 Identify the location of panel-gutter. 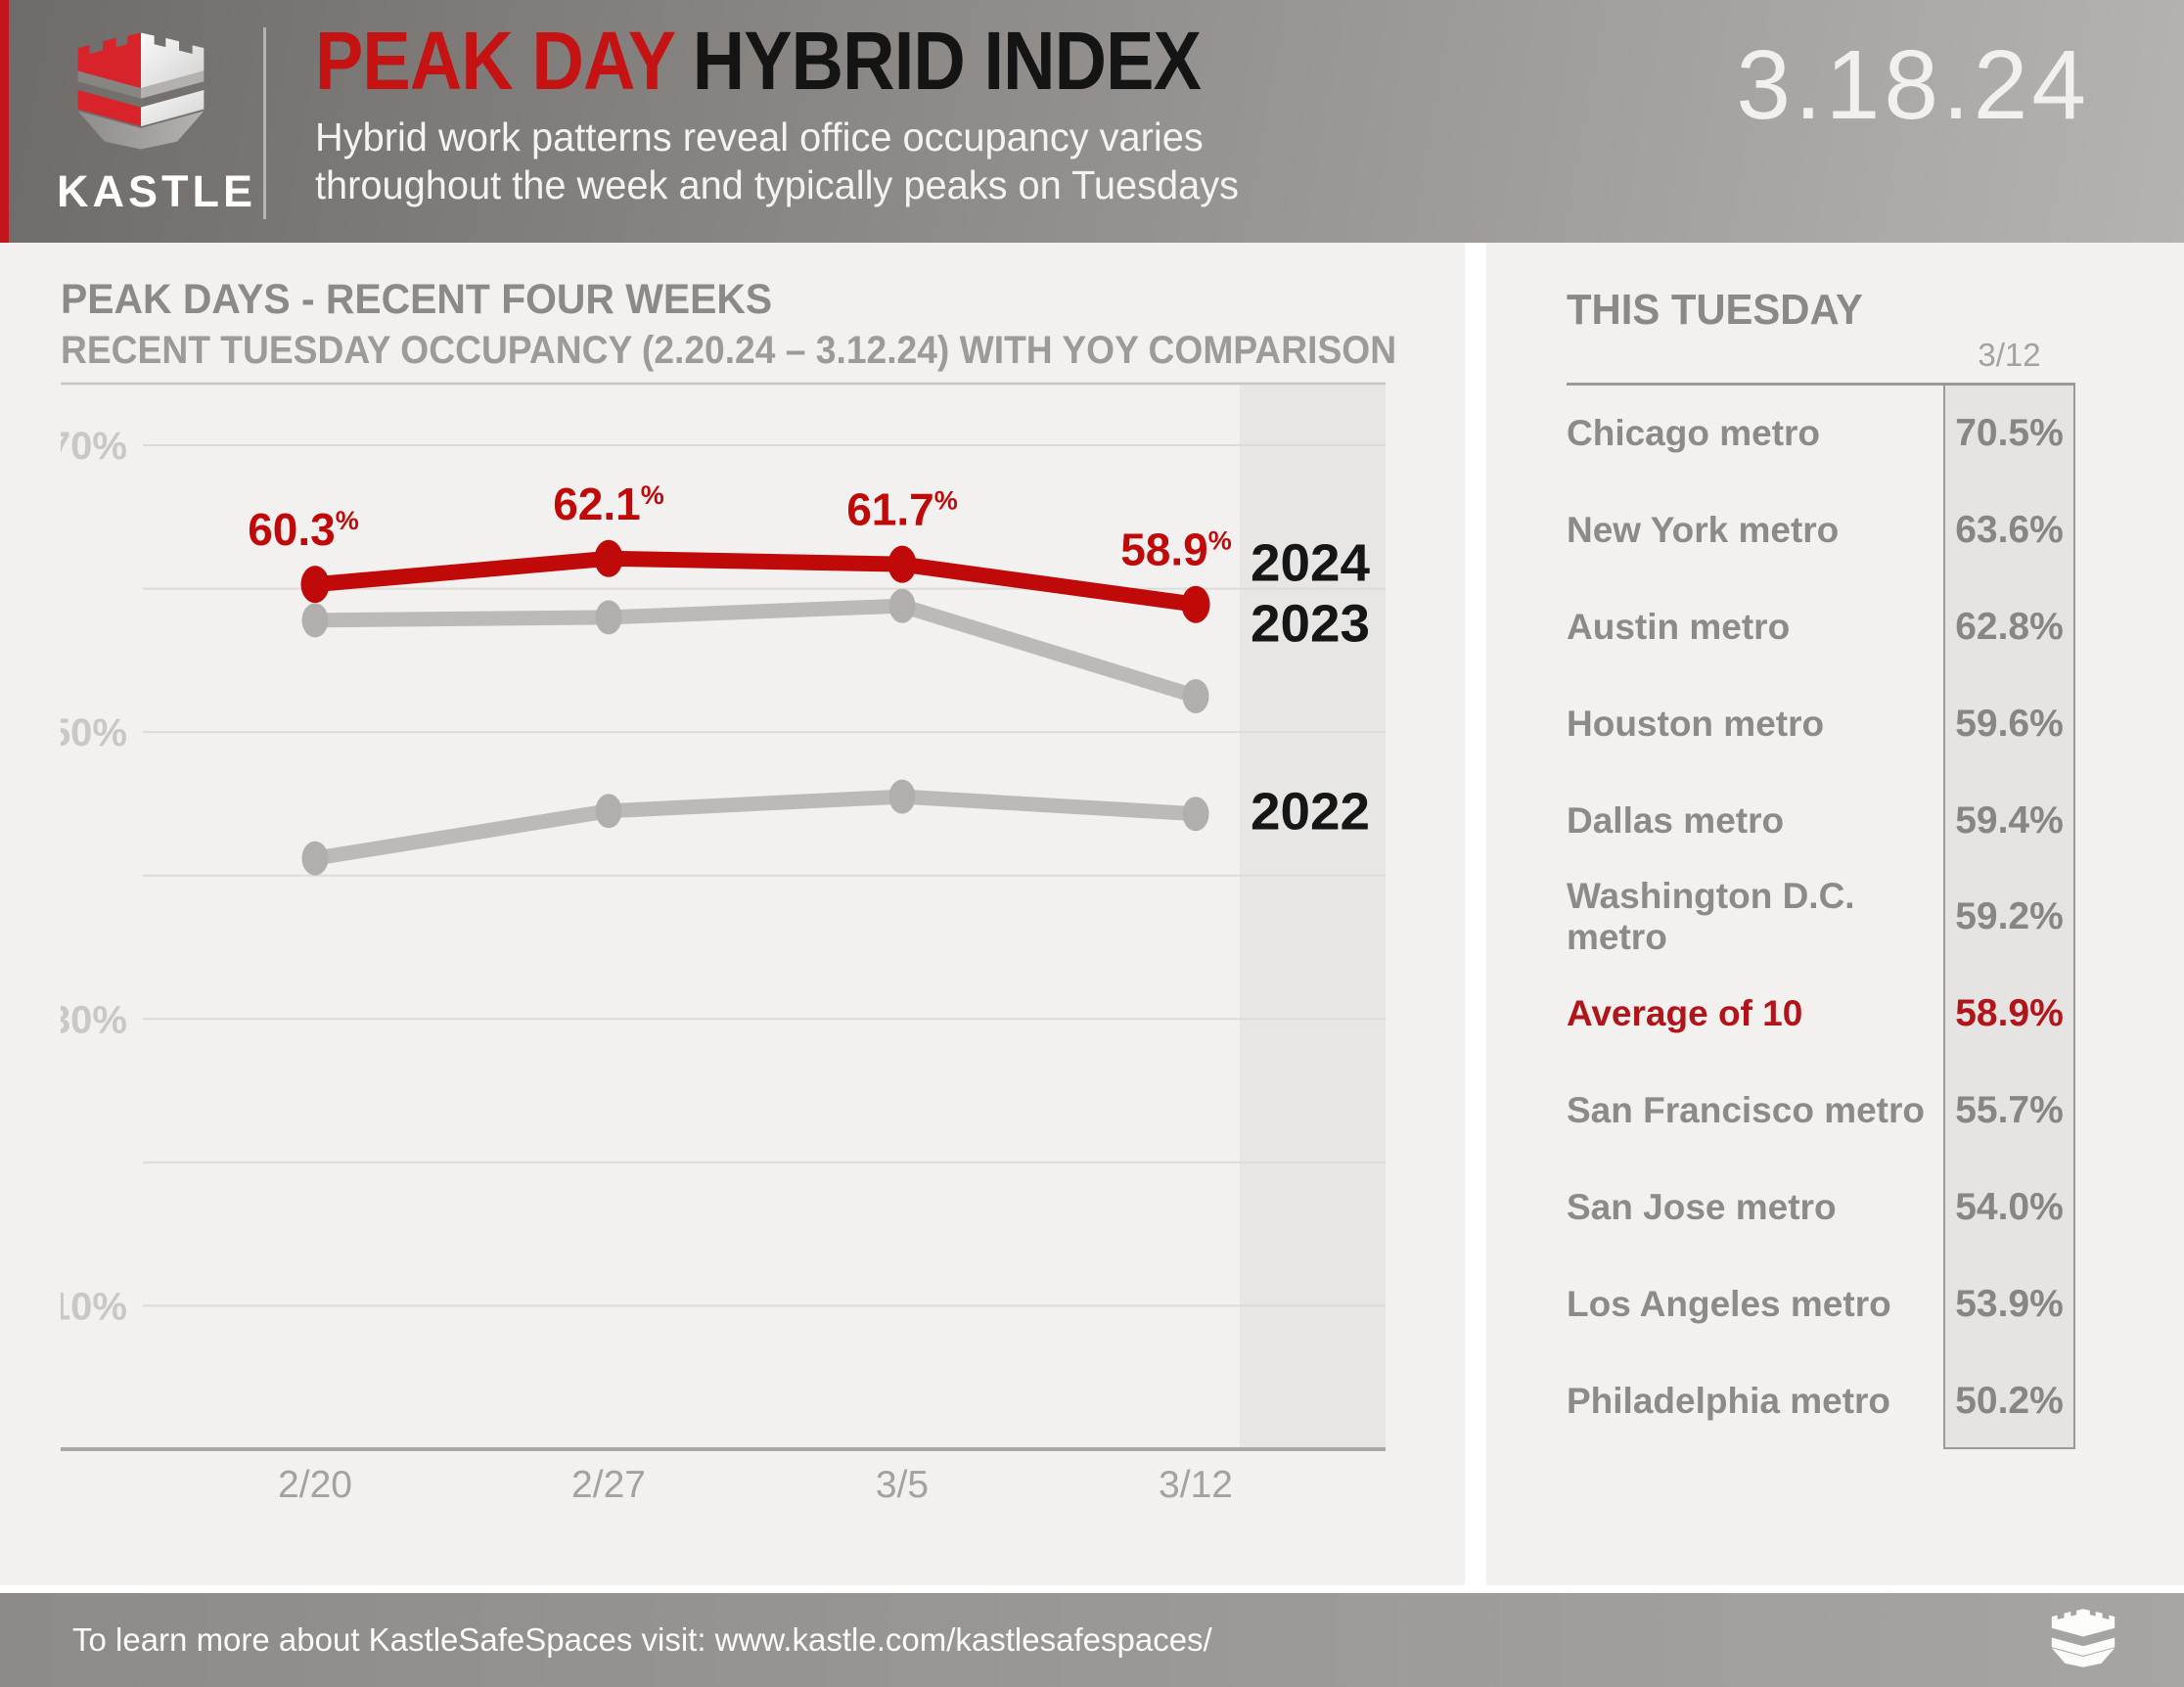
(1475, 914).